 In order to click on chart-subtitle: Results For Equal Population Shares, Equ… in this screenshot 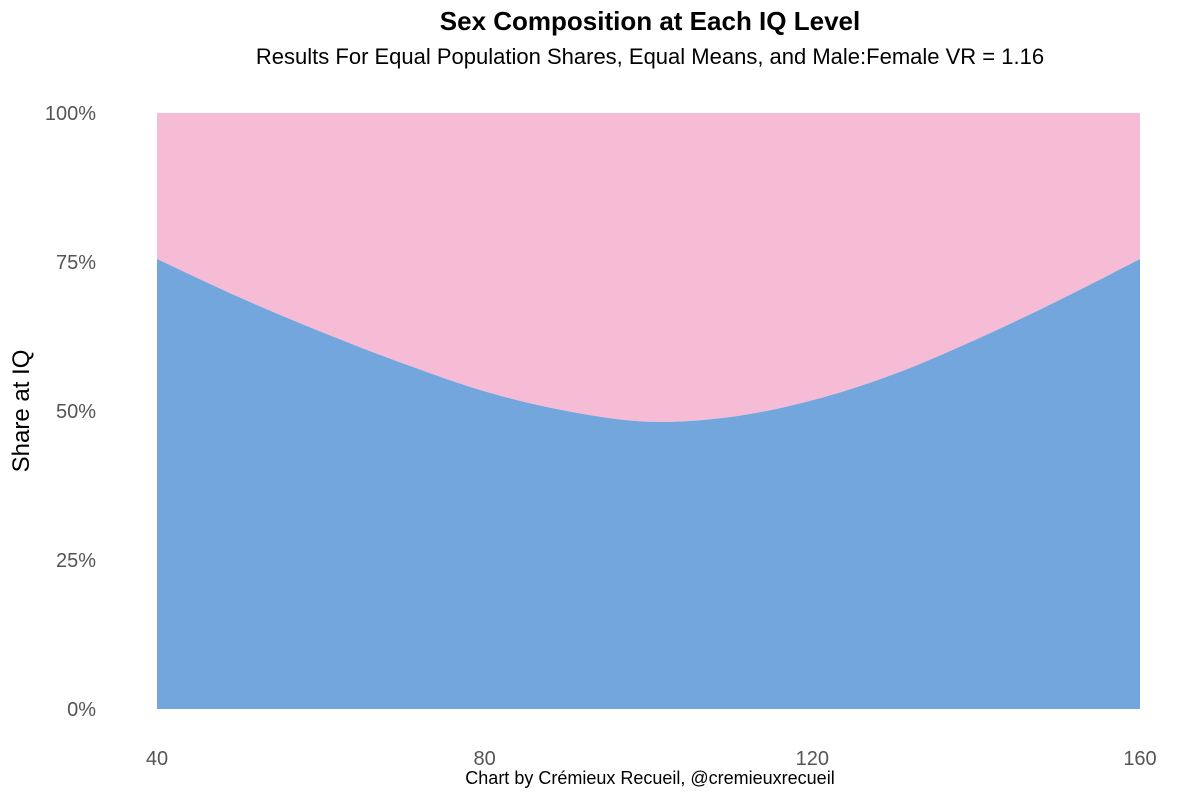, I will do `click(650, 56)`.